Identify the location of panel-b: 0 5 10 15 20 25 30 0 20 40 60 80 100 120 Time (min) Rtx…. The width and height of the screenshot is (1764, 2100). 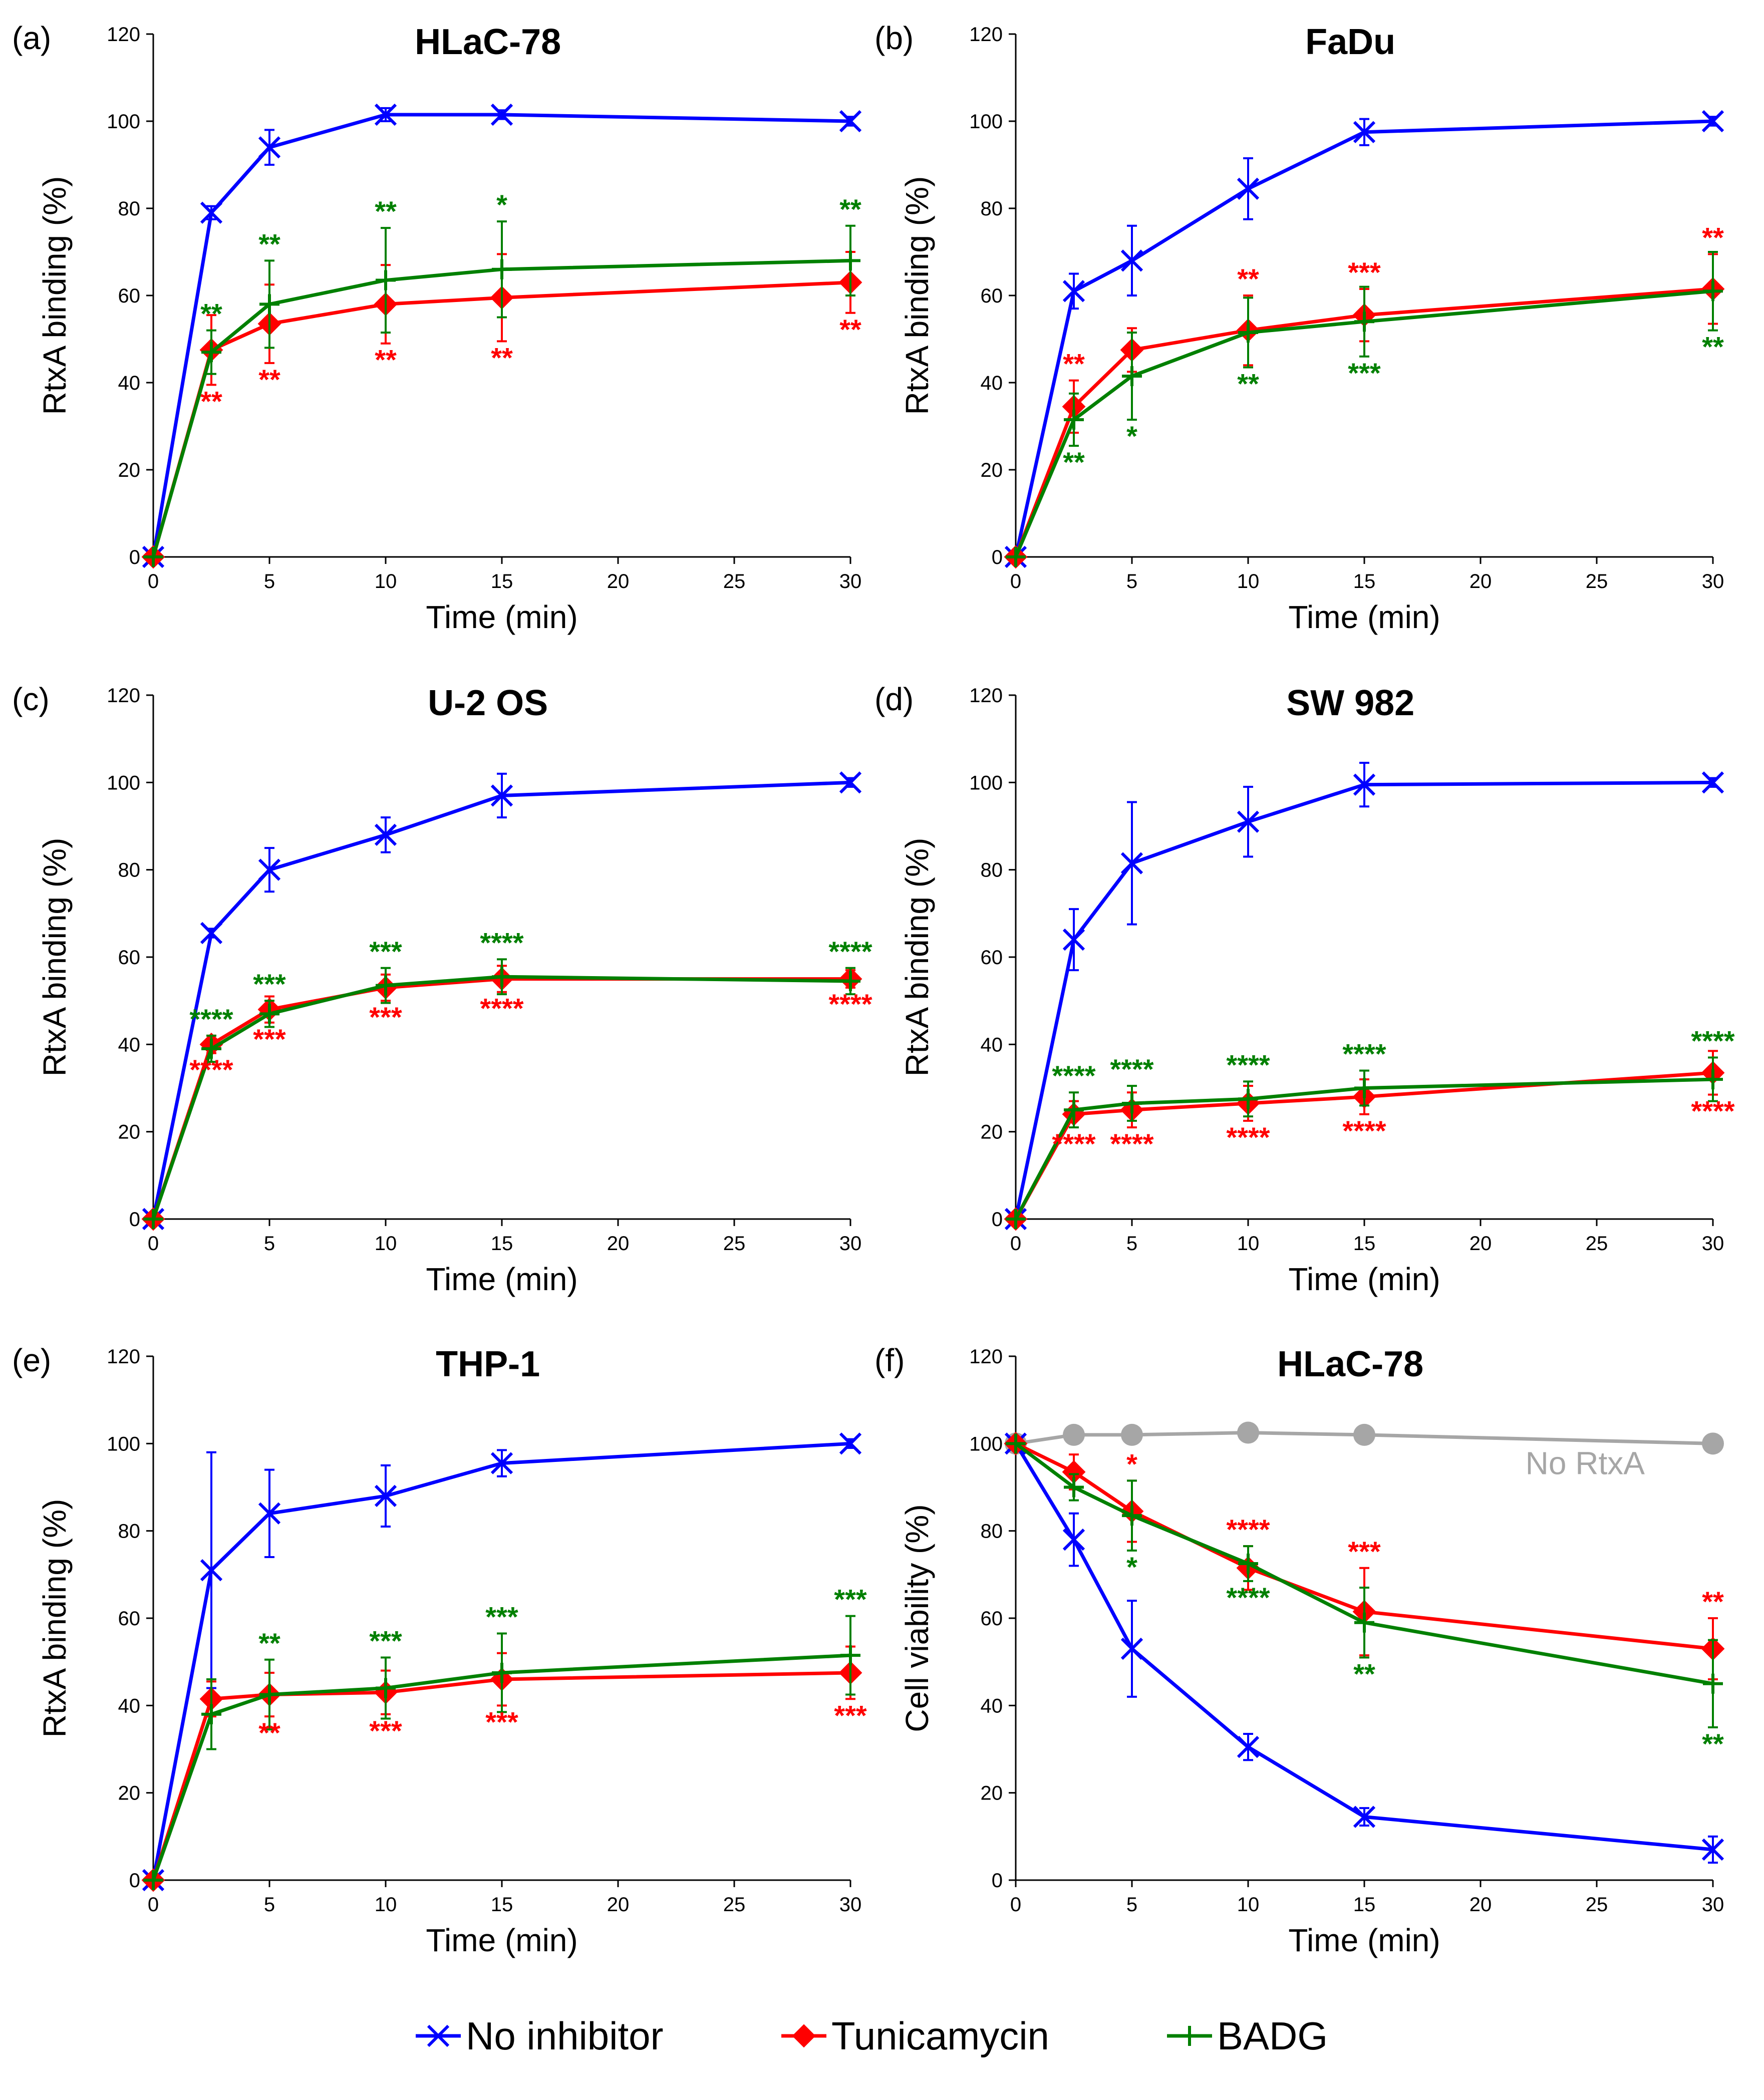
(1299, 327).